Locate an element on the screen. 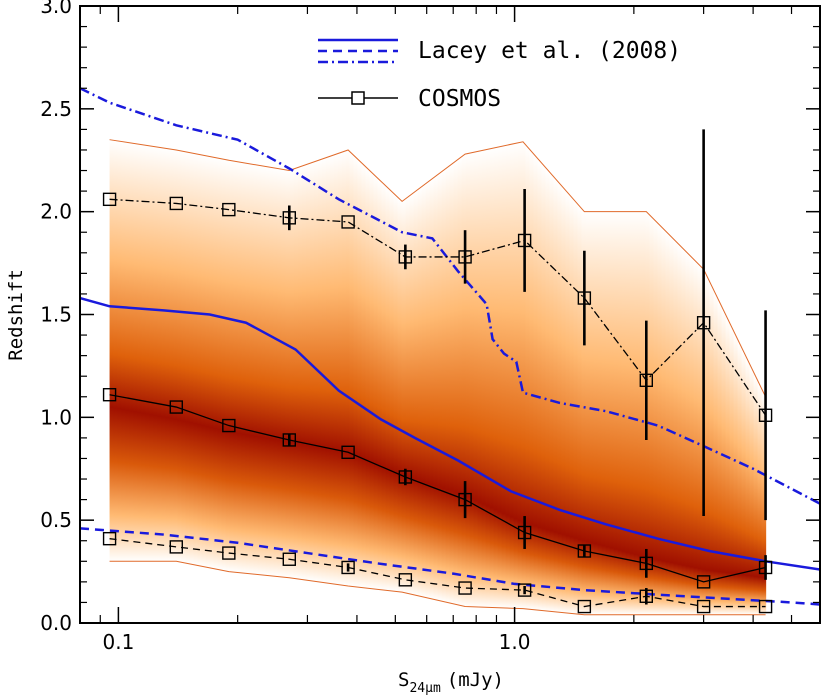 The height and width of the screenshot is (700, 830). y-tick-label: 3.0 is located at coordinates (56, 9).